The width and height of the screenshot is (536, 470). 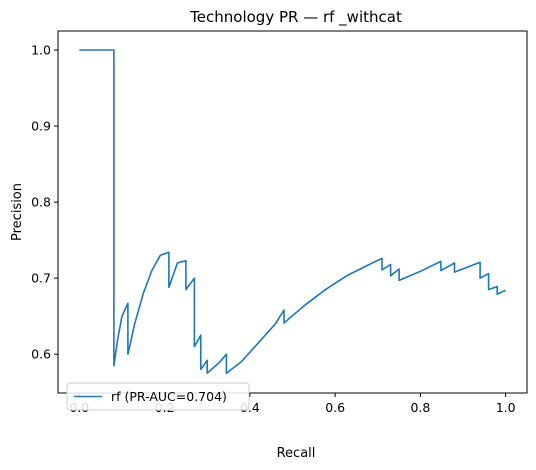 I want to click on y-tick-label: 1.0, so click(x=41, y=50).